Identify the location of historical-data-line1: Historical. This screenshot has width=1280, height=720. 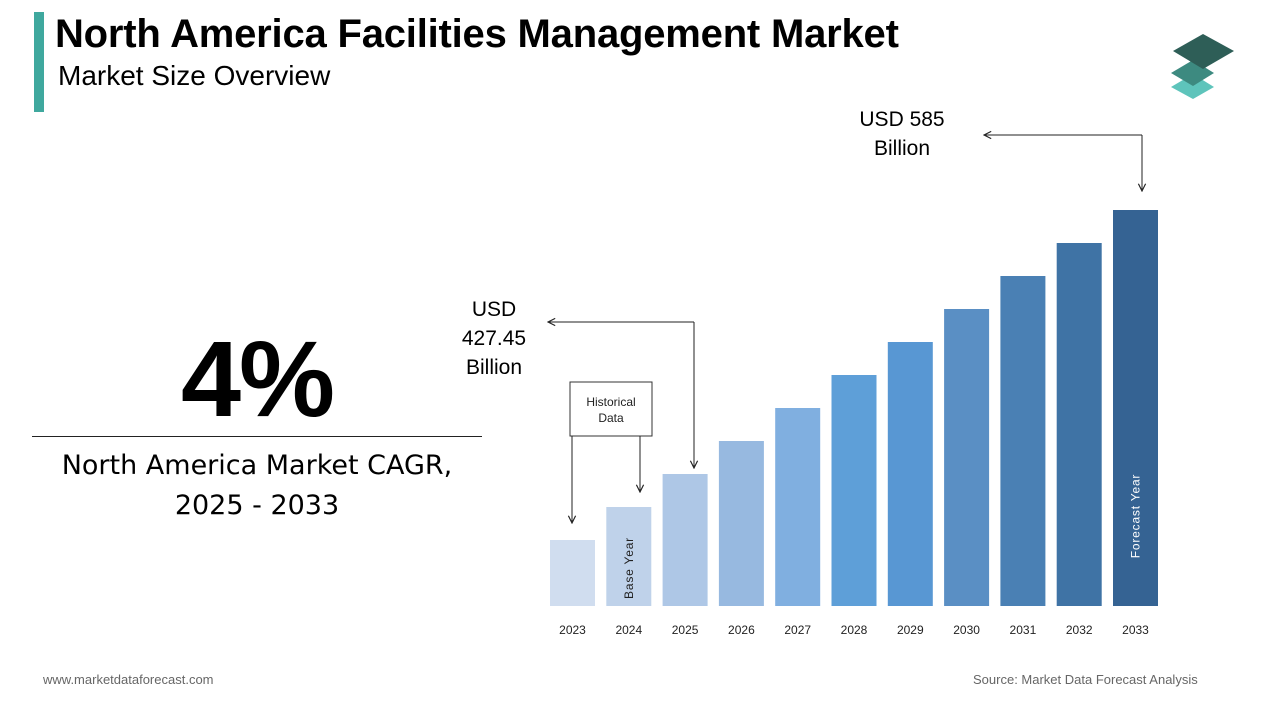
(610, 402).